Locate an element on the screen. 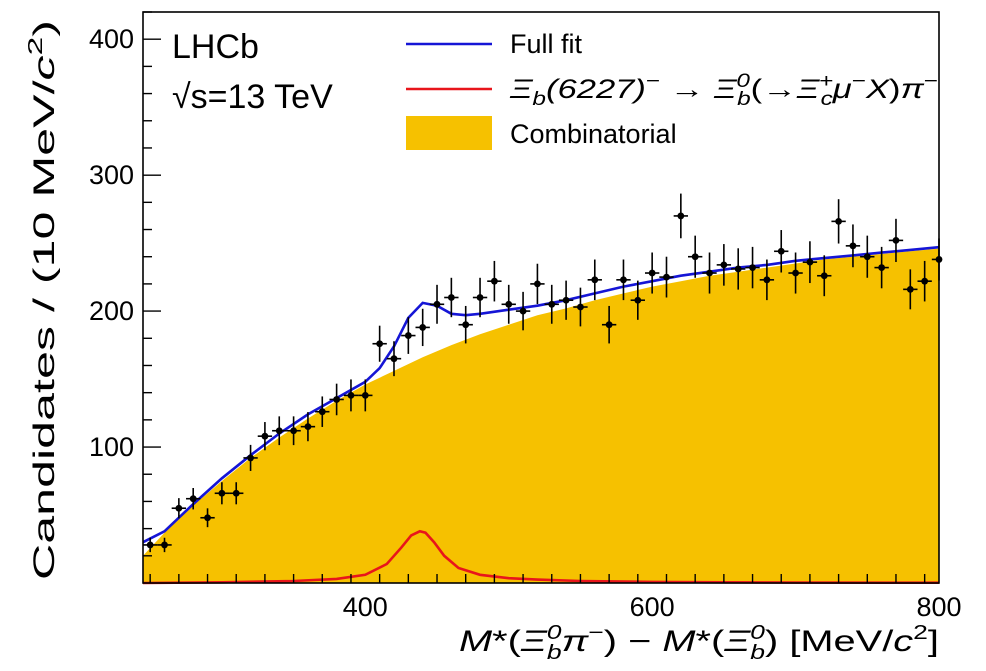  x-tick-label: 800 is located at coordinates (938, 607).